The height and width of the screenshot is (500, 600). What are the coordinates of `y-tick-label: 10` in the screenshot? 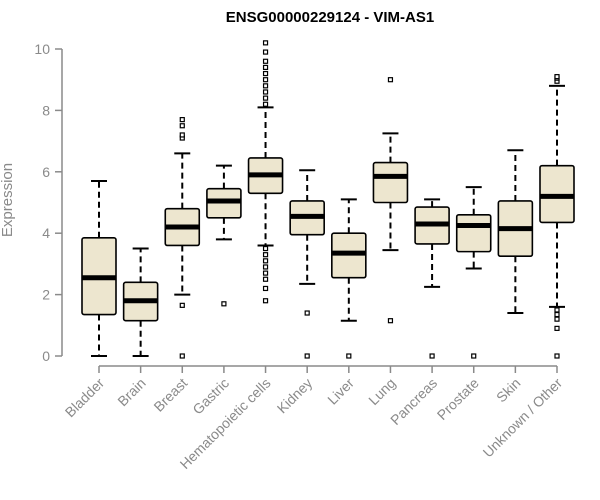 It's located at (42, 49).